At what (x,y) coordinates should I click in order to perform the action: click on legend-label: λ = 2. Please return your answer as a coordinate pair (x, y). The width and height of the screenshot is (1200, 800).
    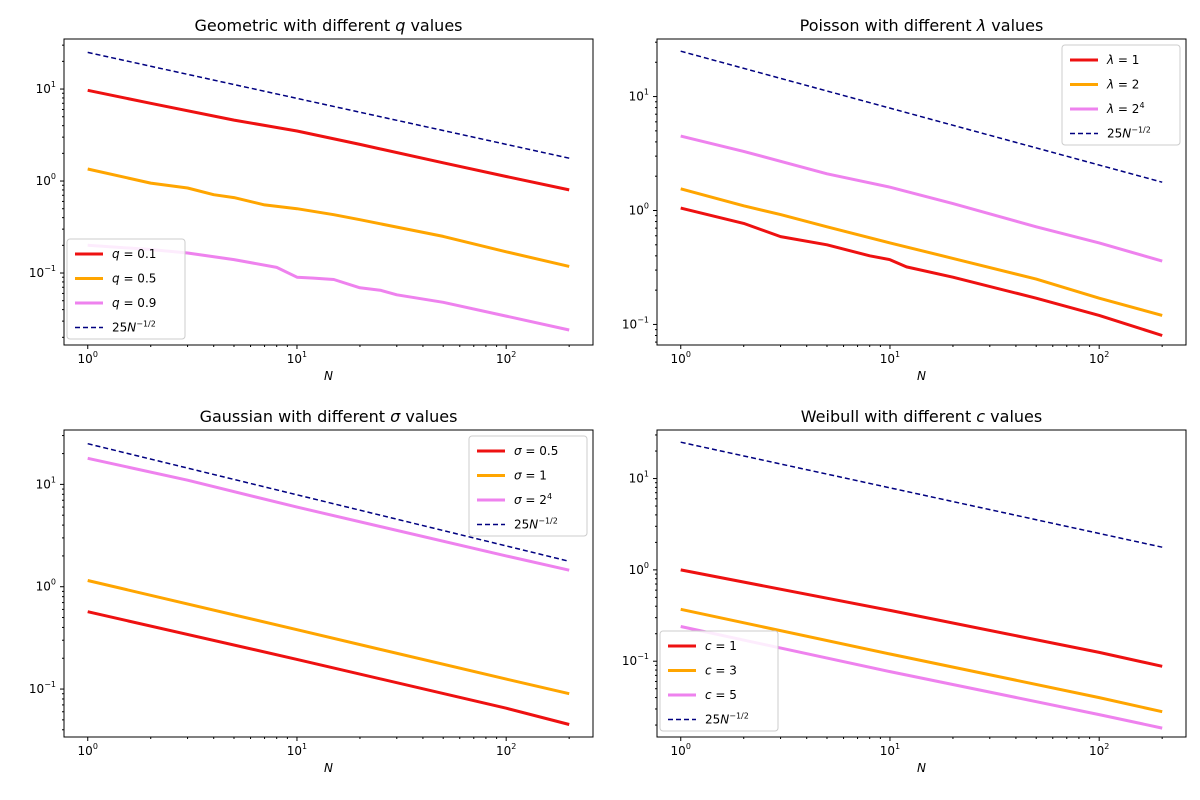
    Looking at the image, I should click on (1122, 85).